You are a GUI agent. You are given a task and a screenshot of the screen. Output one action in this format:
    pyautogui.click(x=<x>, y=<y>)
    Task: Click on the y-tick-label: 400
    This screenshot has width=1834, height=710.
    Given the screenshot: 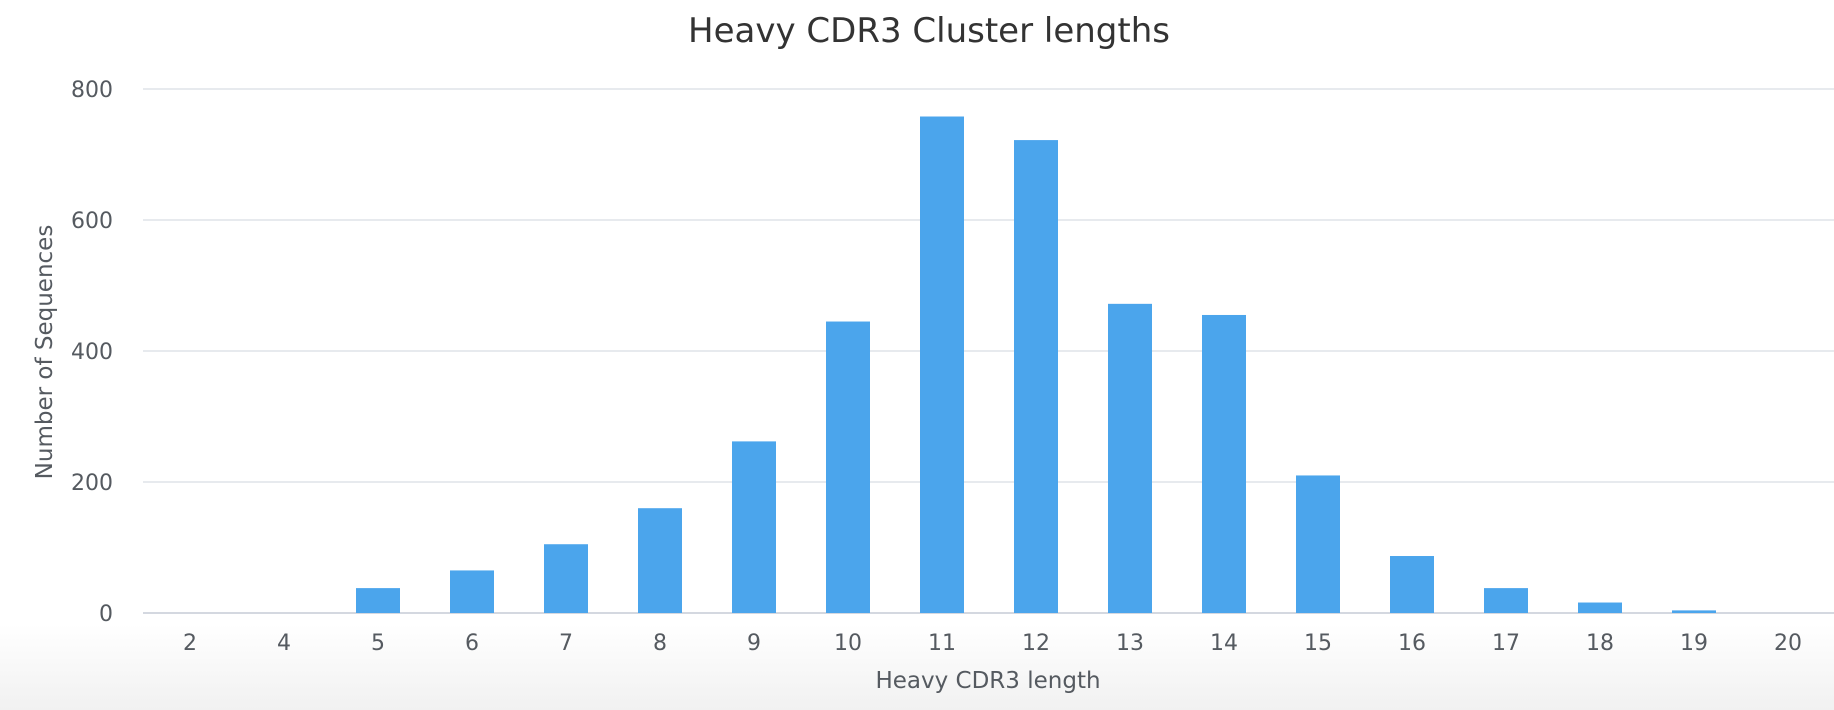 What is the action you would take?
    pyautogui.click(x=92, y=352)
    